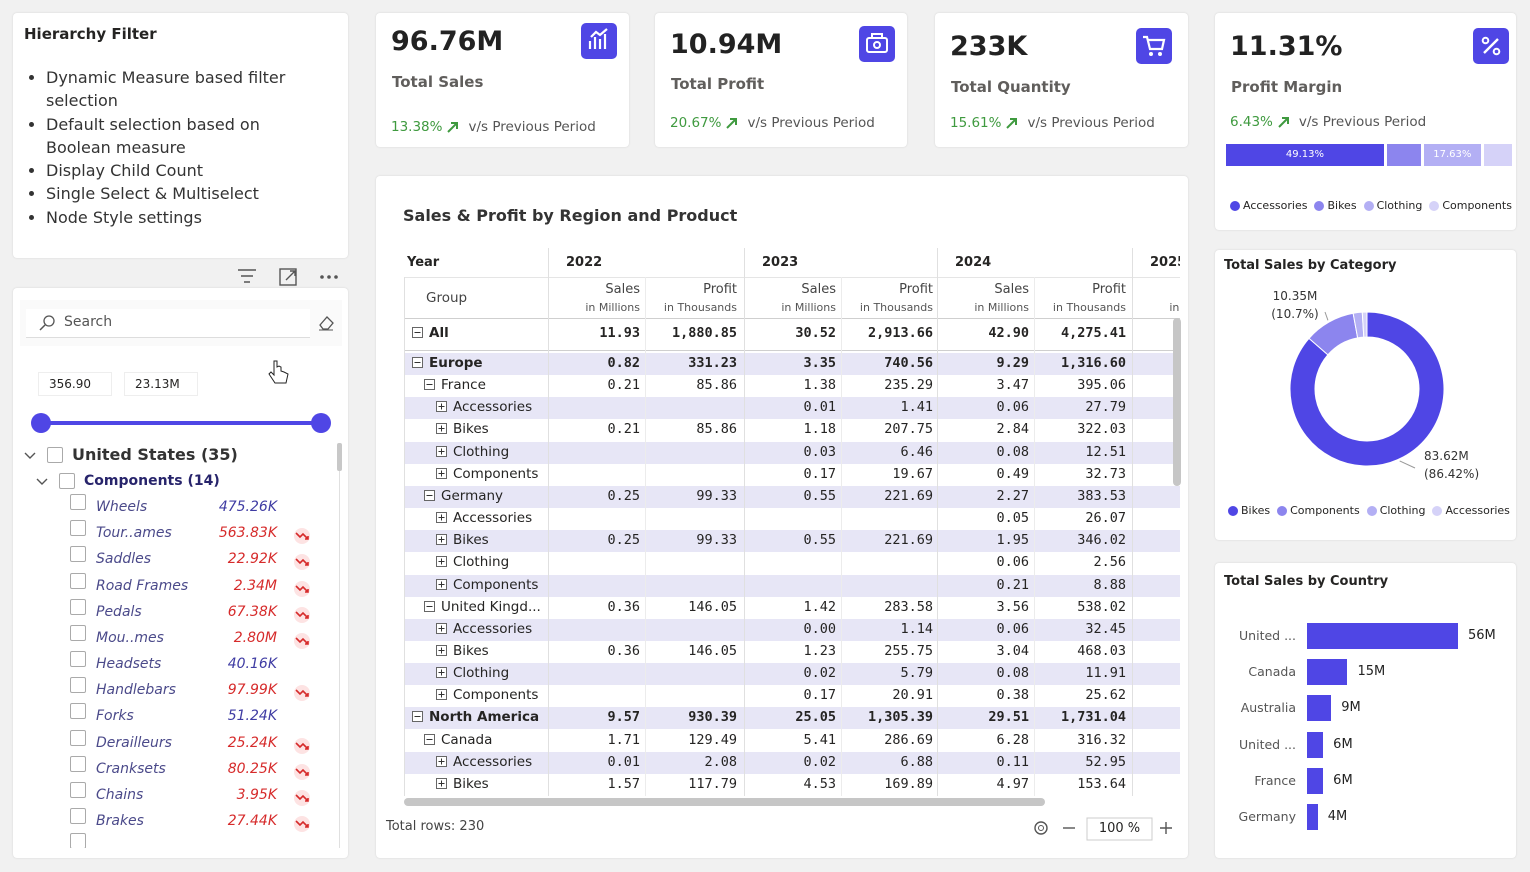 This screenshot has width=1530, height=872. Describe the element at coordinates (1105, 628) in the screenshot. I see `cell-value: 32.45` at that location.